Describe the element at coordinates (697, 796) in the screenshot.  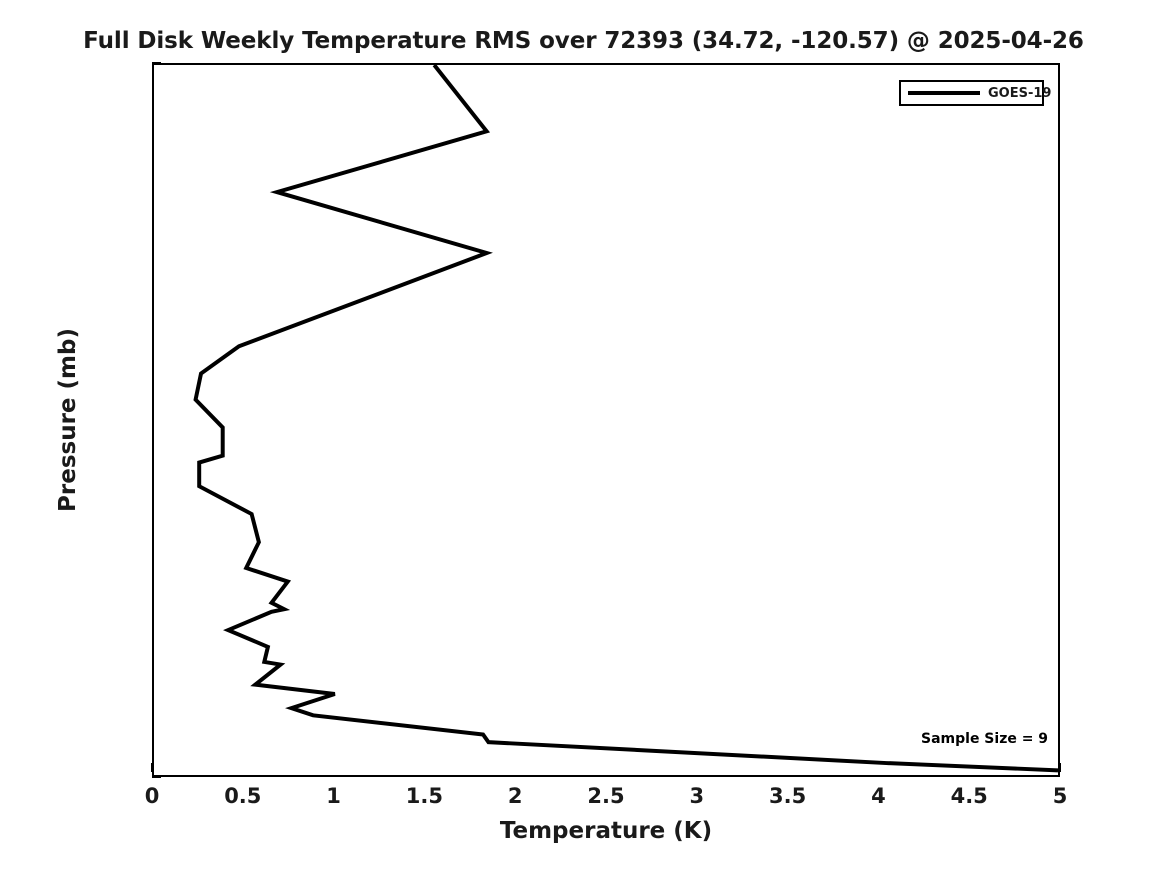
I see `x-tick-label: 3` at that location.